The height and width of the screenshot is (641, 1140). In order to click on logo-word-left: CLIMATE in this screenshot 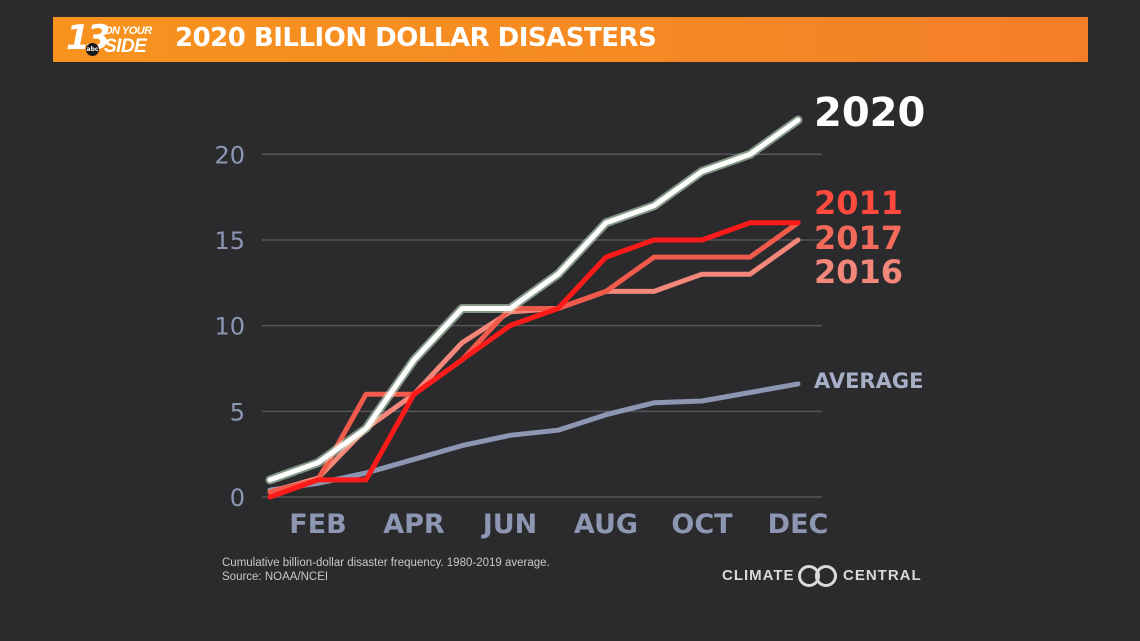, I will do `click(758, 575)`.